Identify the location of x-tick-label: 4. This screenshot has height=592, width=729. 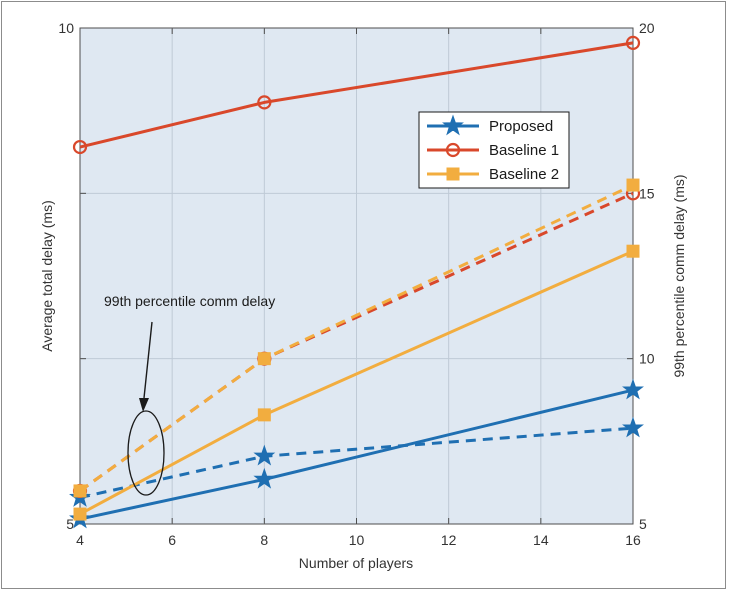
(80, 540).